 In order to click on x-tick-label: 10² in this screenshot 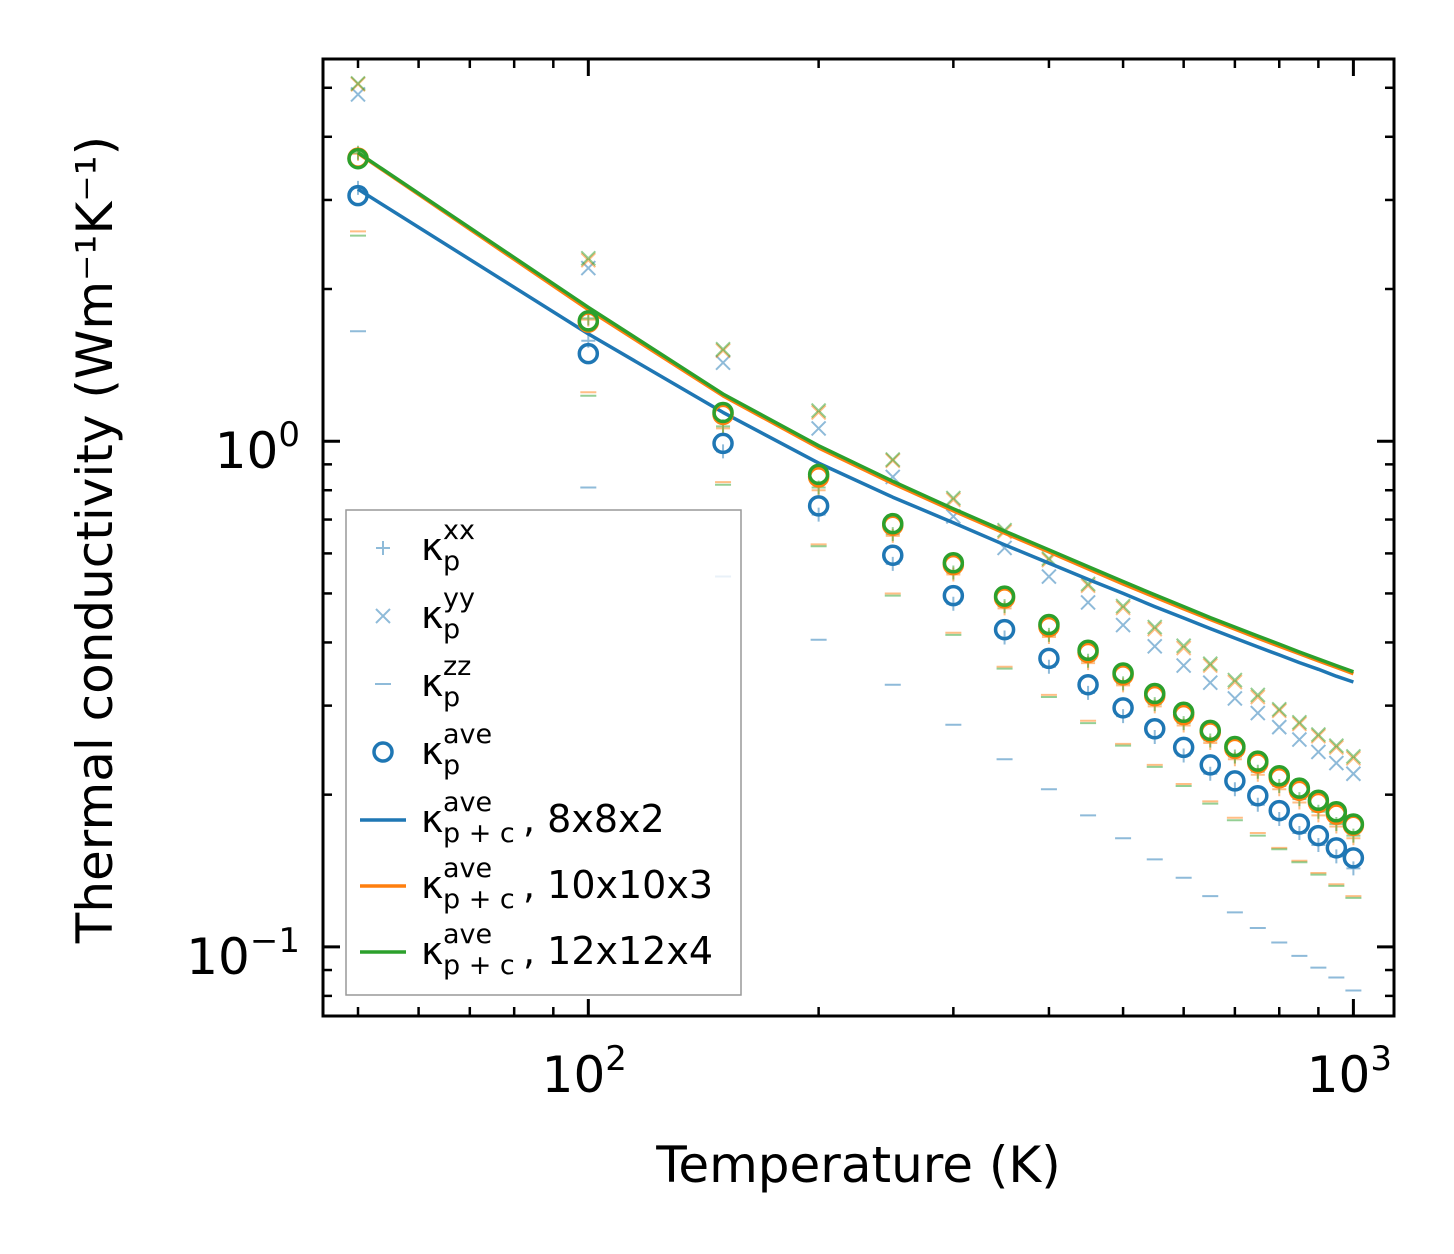, I will do `click(584, 1071)`.